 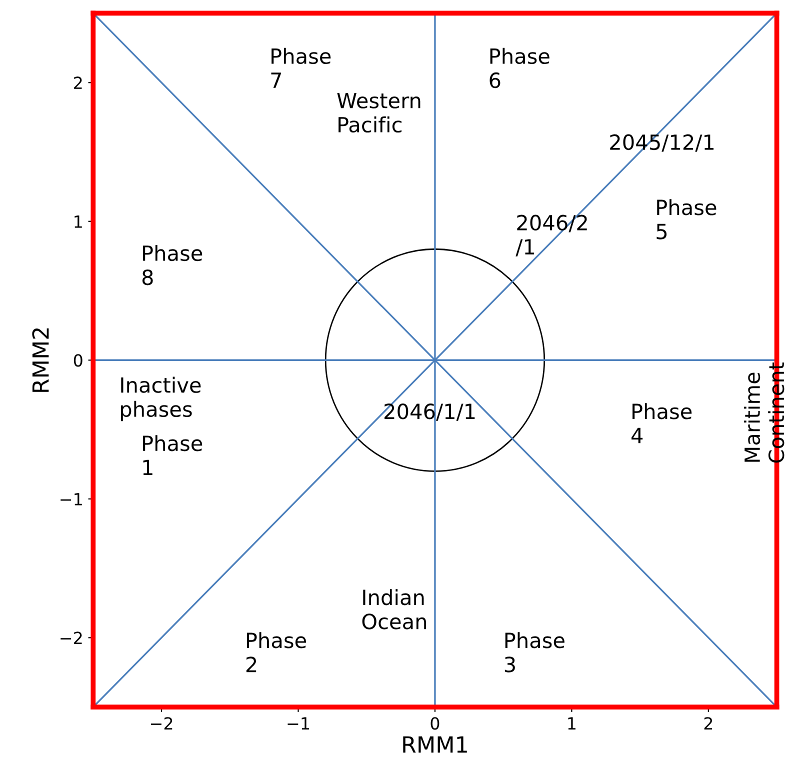 I want to click on y-tick-label: 2, so click(x=78, y=82).